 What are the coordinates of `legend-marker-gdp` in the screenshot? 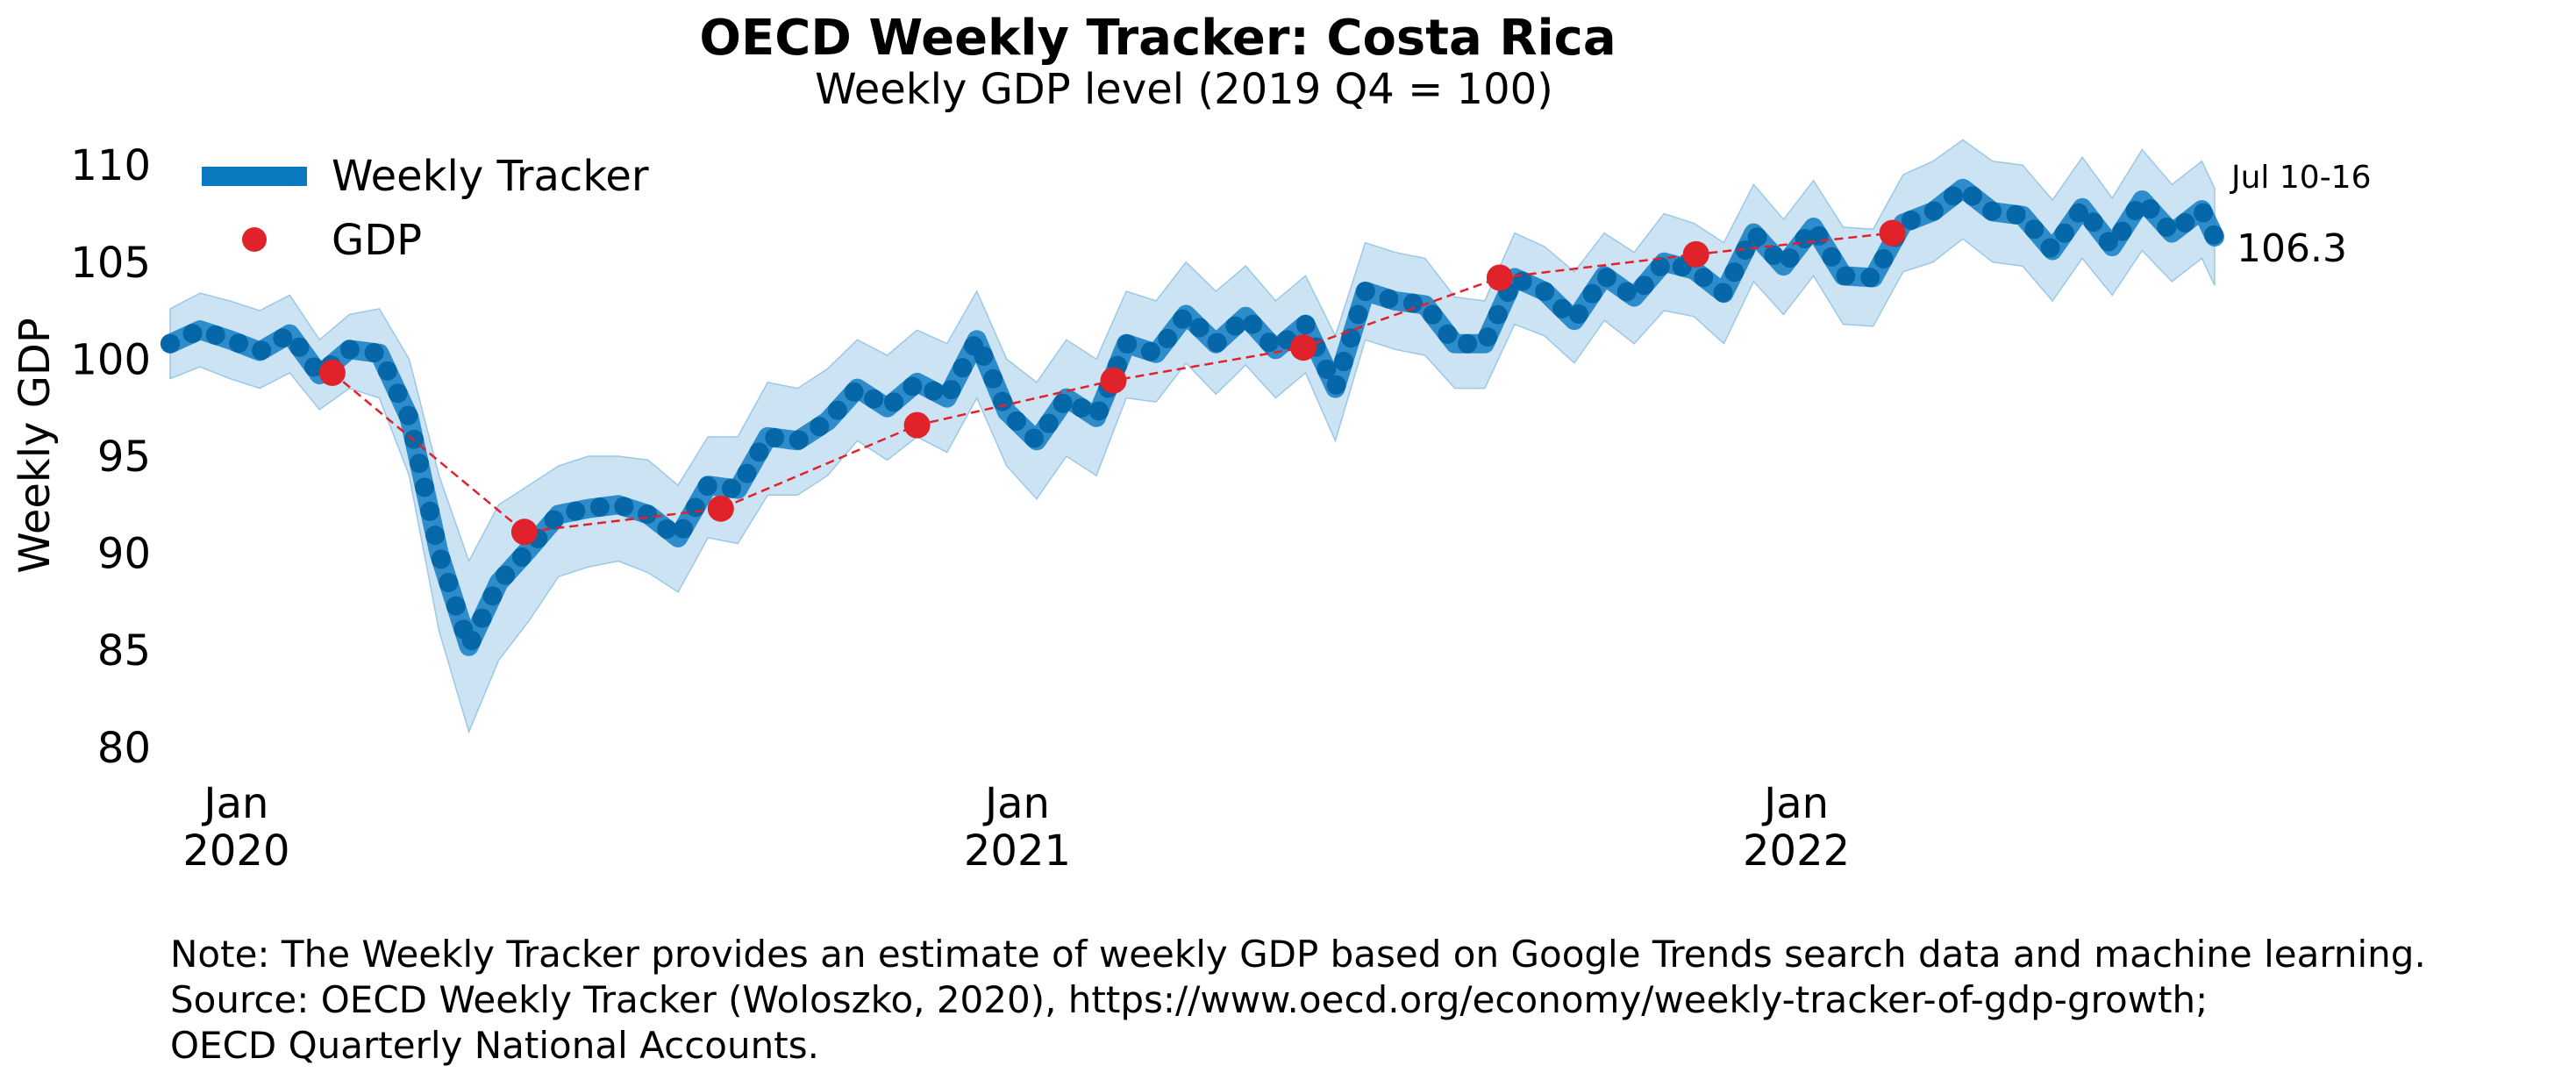 It's located at (254, 239).